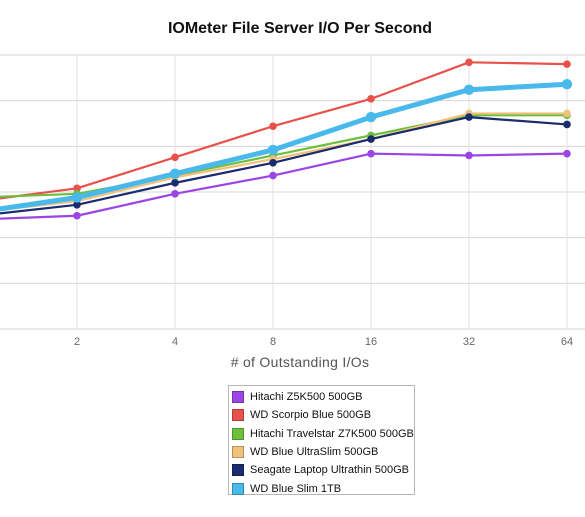 The width and height of the screenshot is (585, 517). What do you see at coordinates (314, 452) in the screenshot?
I see `legend-label: WD Blue UltraSlim 500GB` at bounding box center [314, 452].